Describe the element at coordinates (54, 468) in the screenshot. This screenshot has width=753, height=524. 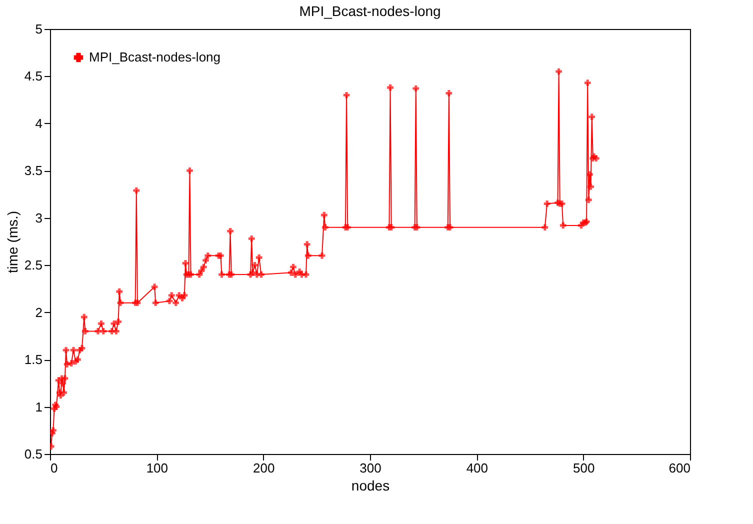
I see `x-tick-label: 0` at that location.